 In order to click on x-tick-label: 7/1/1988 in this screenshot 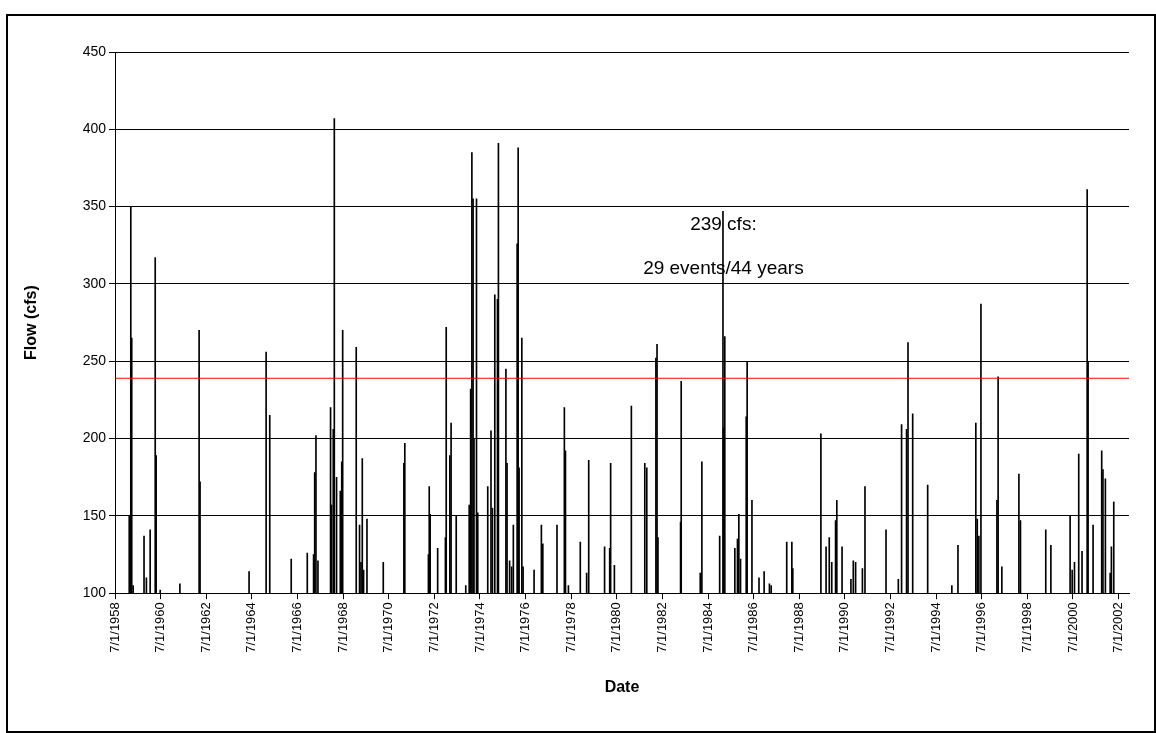, I will do `click(798, 627)`.